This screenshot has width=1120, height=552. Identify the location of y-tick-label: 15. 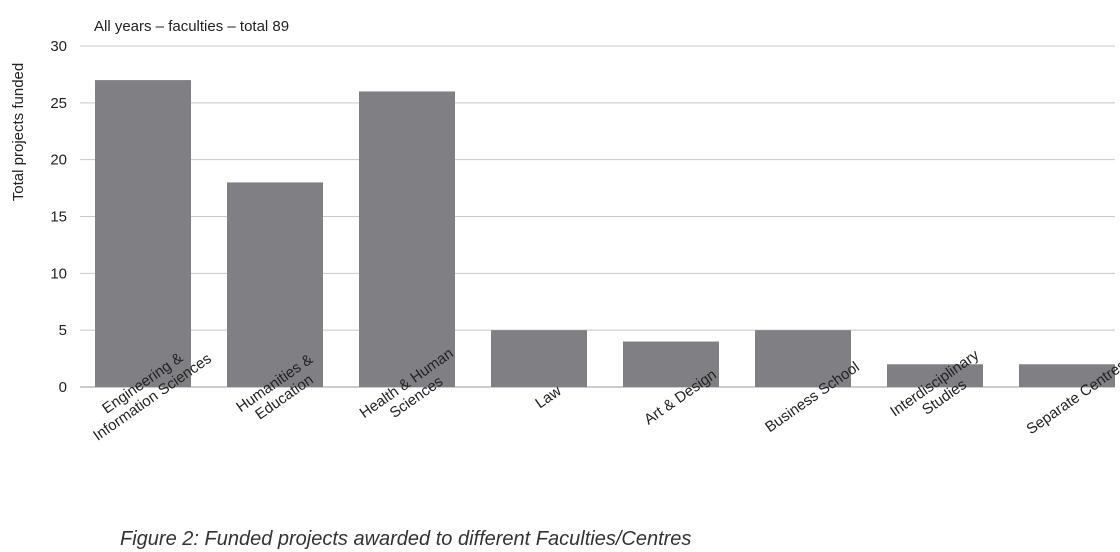
(58, 217).